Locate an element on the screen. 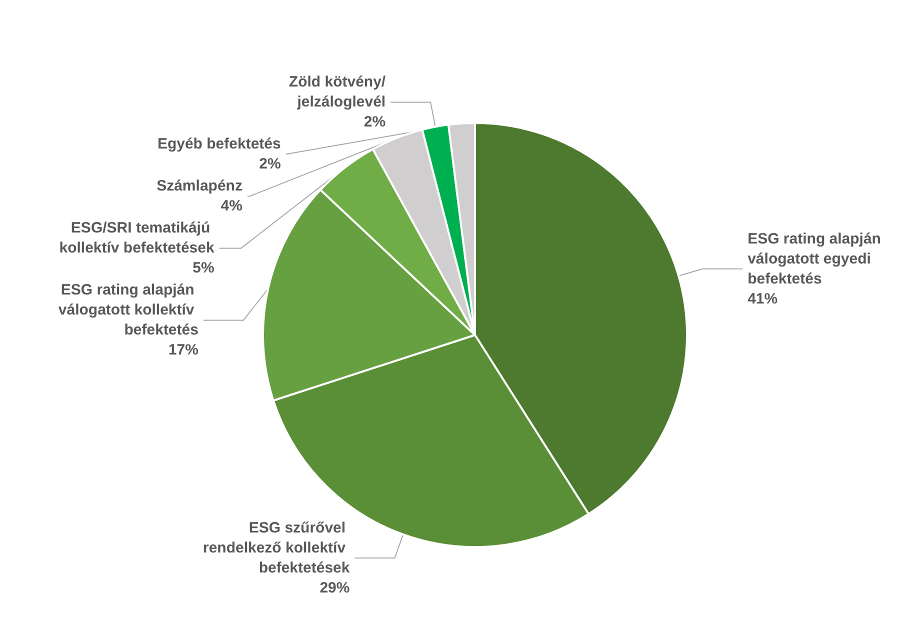 This screenshot has height=624, width=913. slice-label: ESG rating alapján válogatott egyedi befektetés is located at coordinates (817, 259).